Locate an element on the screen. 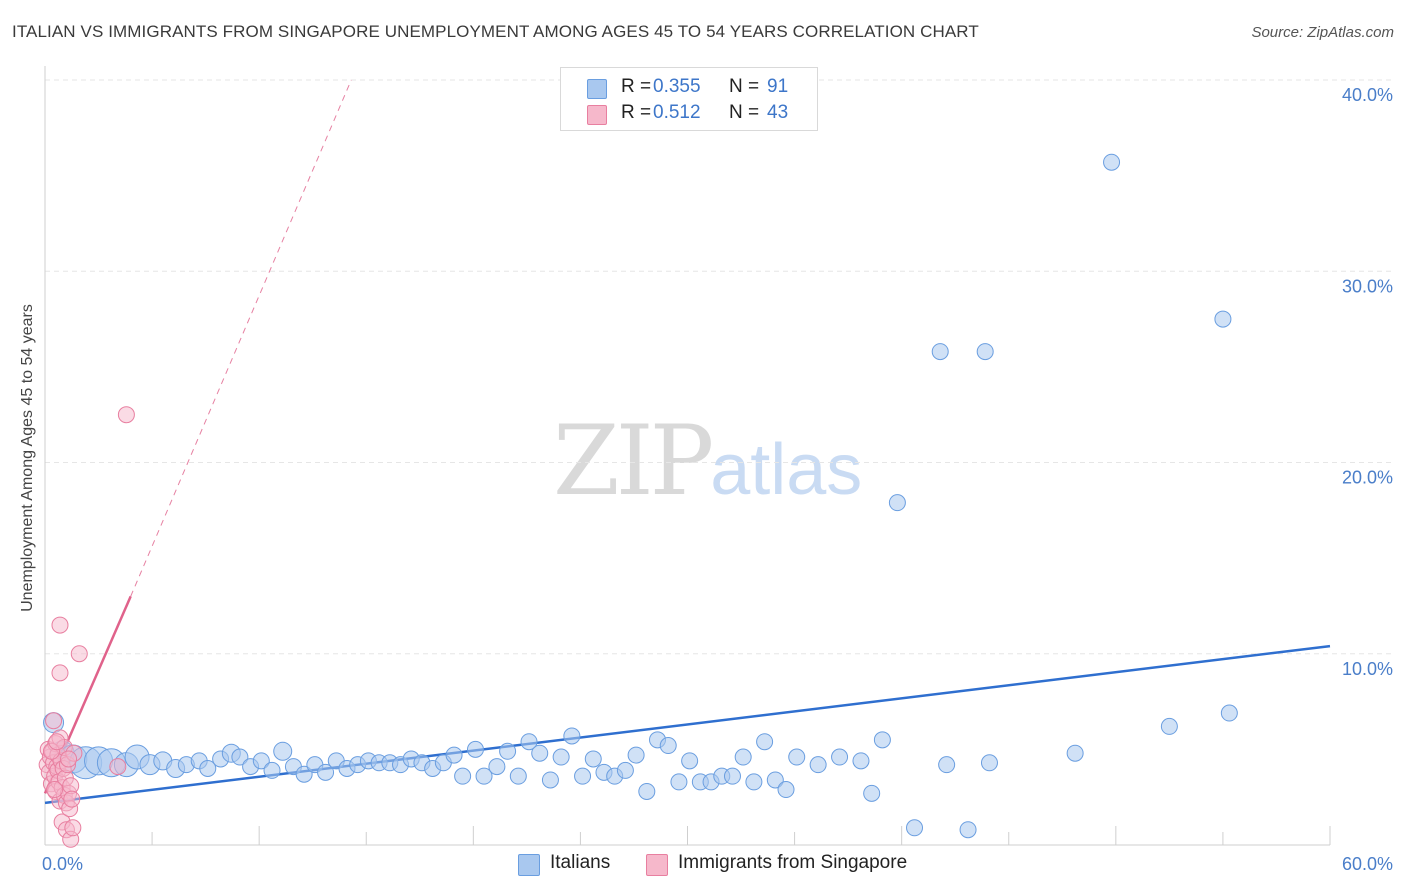 The image size is (1406, 892). watermark: ZIPatlas is located at coordinates (707, 461).